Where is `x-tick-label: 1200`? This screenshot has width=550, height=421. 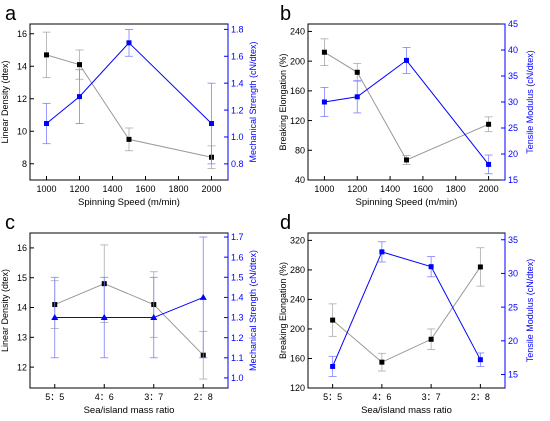 x-tick-label: 1200 is located at coordinates (357, 189).